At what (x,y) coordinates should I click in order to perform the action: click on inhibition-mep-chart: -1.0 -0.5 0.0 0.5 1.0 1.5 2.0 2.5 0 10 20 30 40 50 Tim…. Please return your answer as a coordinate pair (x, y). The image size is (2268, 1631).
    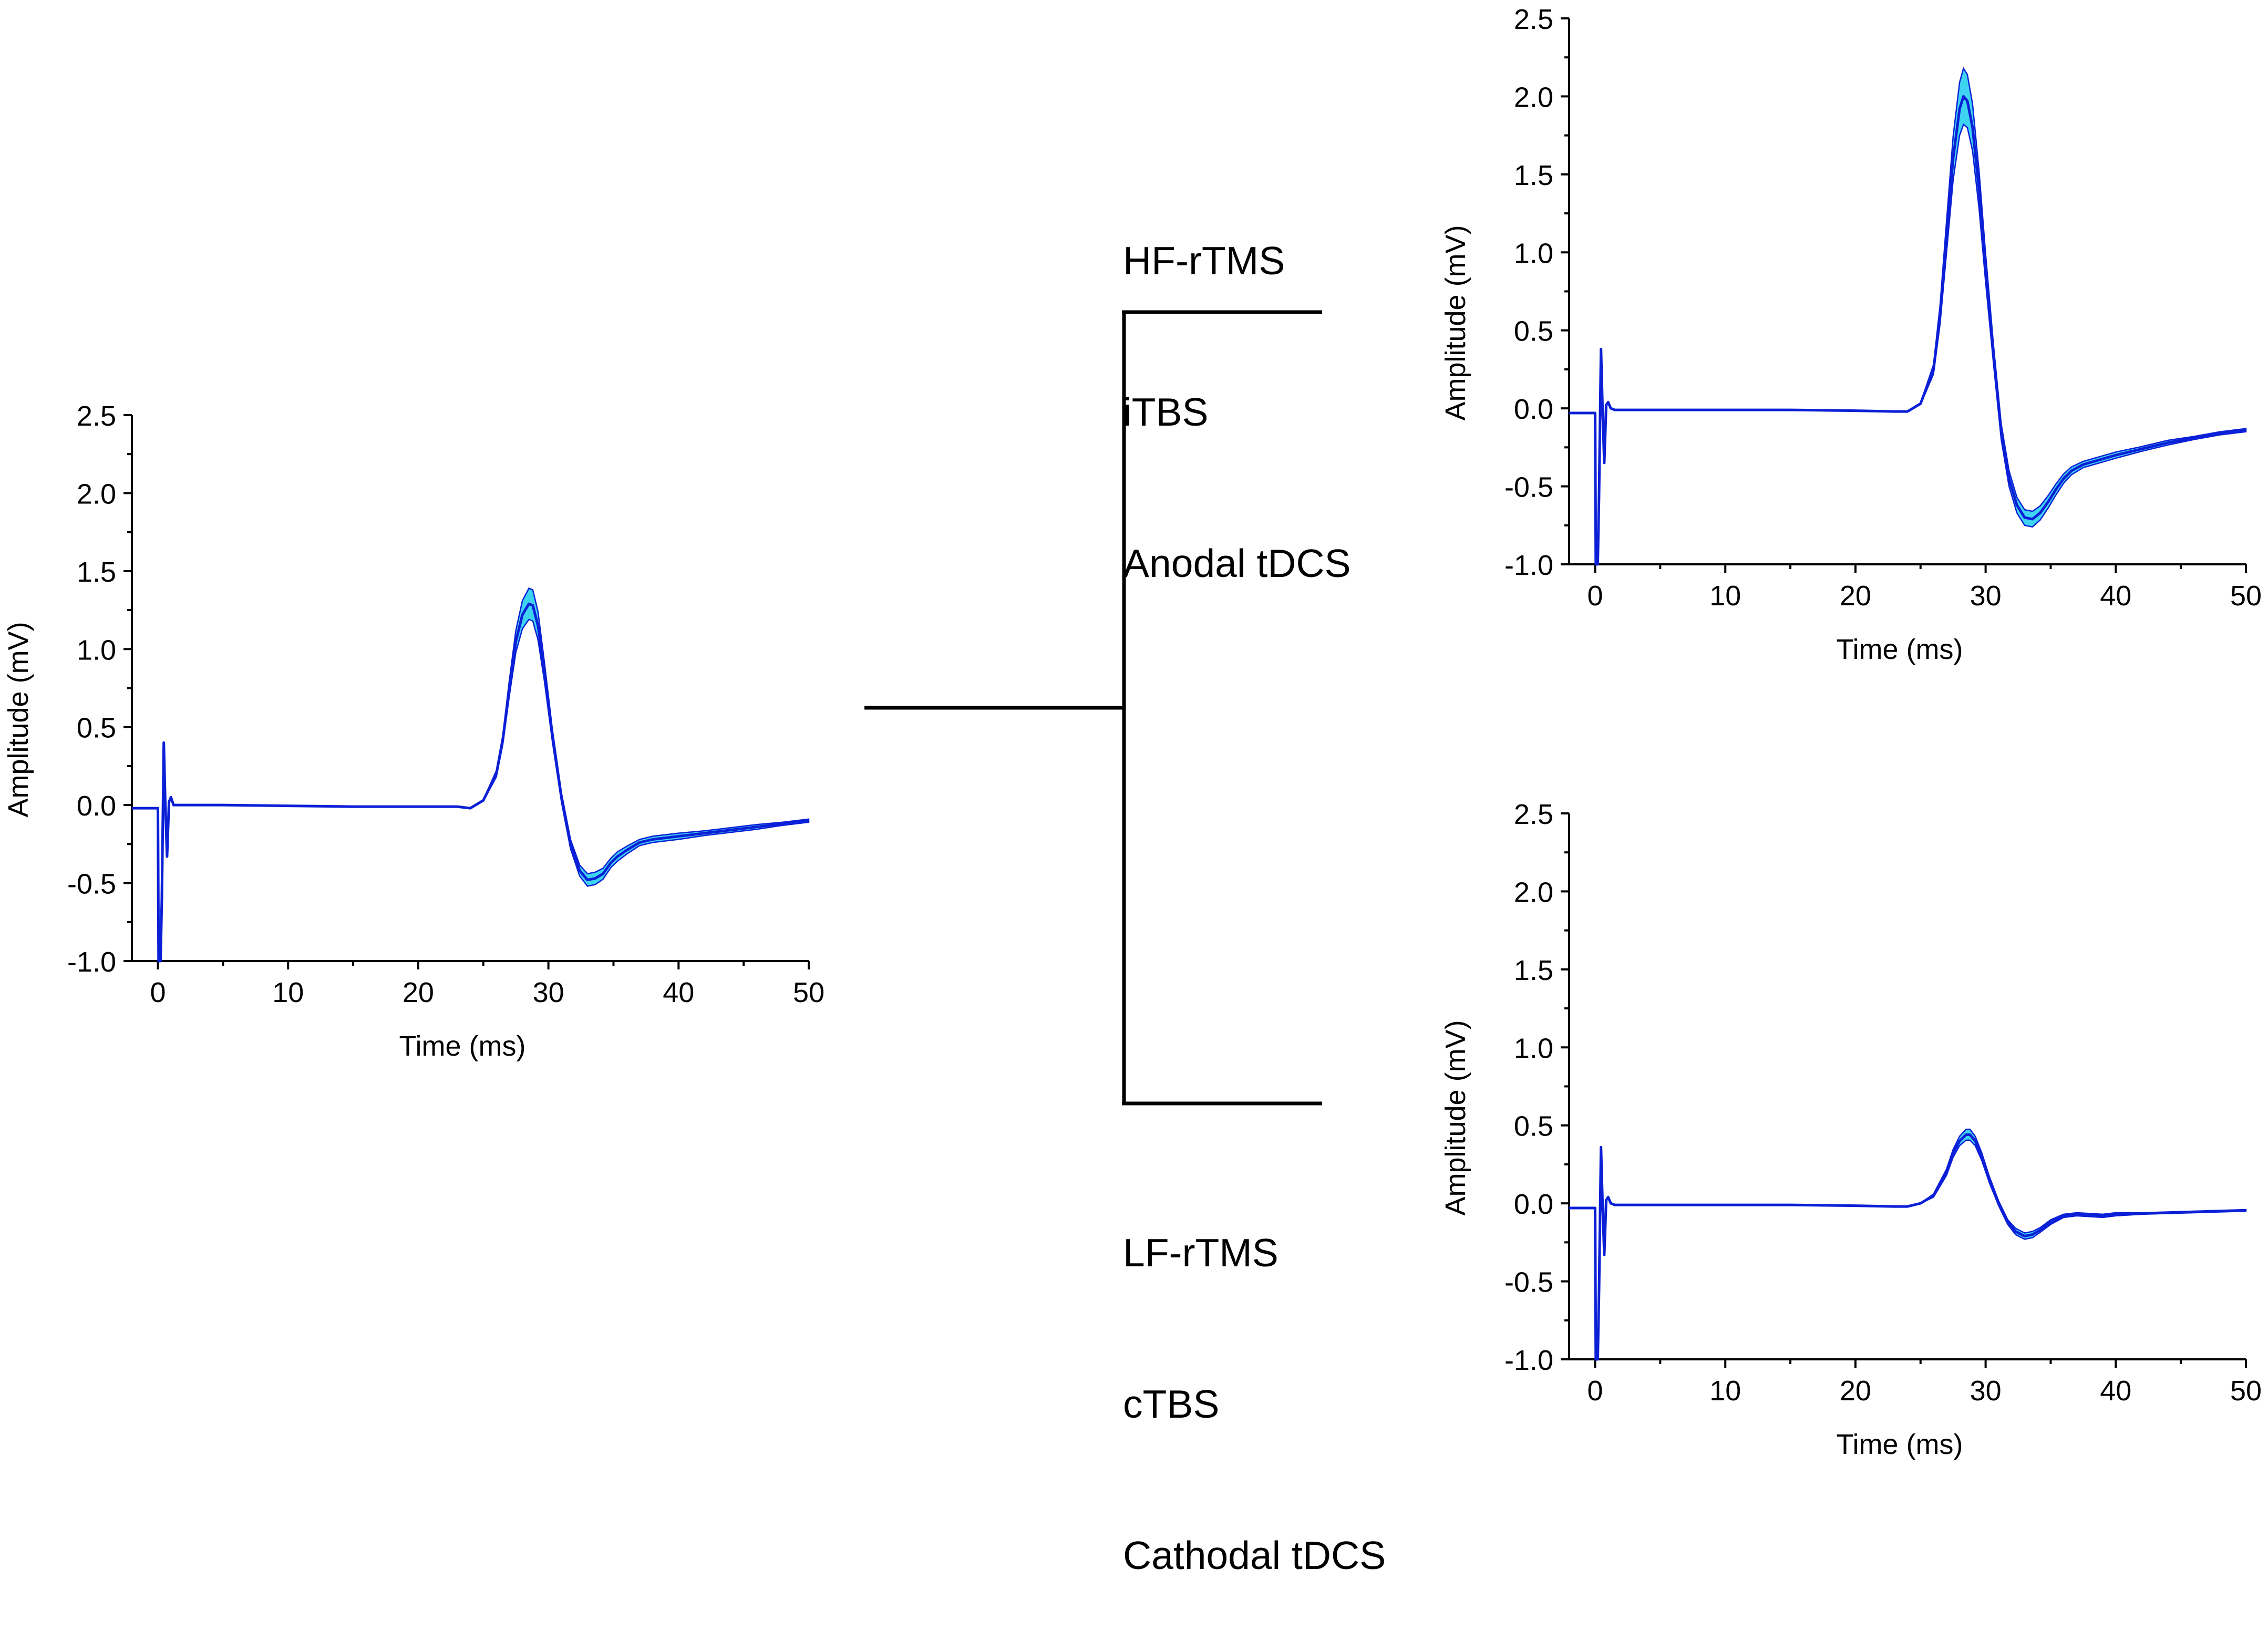
    Looking at the image, I should click on (1851, 1129).